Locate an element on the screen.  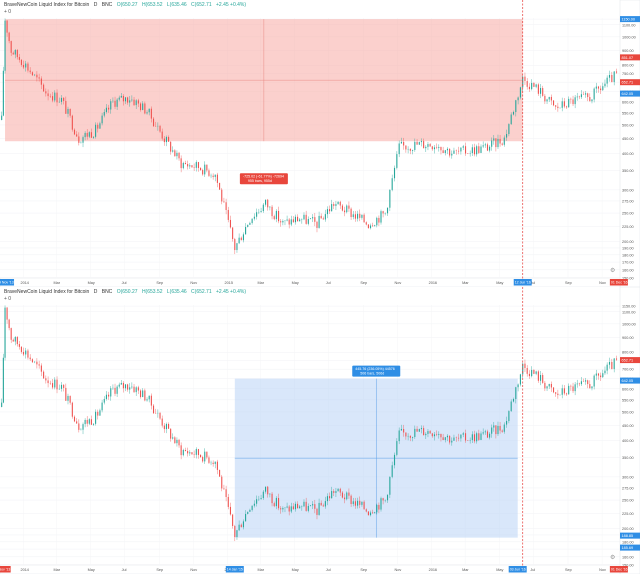
ohlc-change: +2.45 +0.4%) is located at coordinates (231, 5).